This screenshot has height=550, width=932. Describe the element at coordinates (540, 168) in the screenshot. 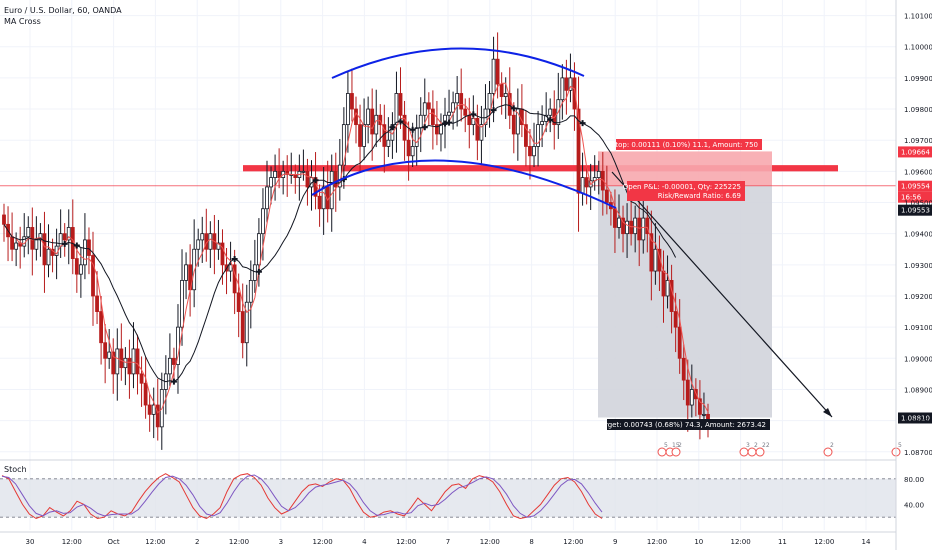

I see `resistance-zone` at that location.